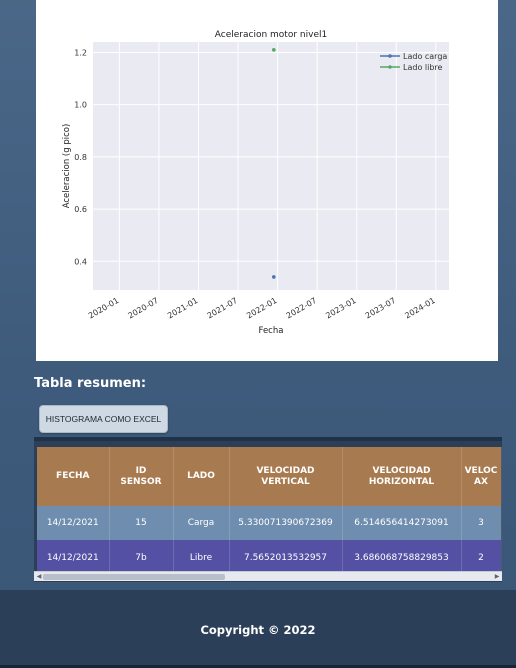 This screenshot has height=668, width=516. Describe the element at coordinates (142, 308) in the screenshot. I see `x-tick-label: 2020-07` at that location.